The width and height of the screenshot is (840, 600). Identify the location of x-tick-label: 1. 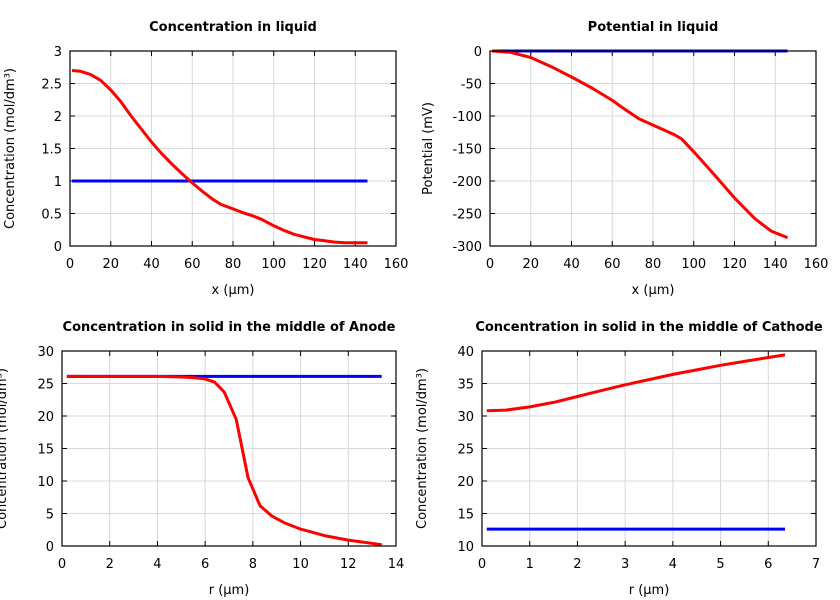
(530, 564).